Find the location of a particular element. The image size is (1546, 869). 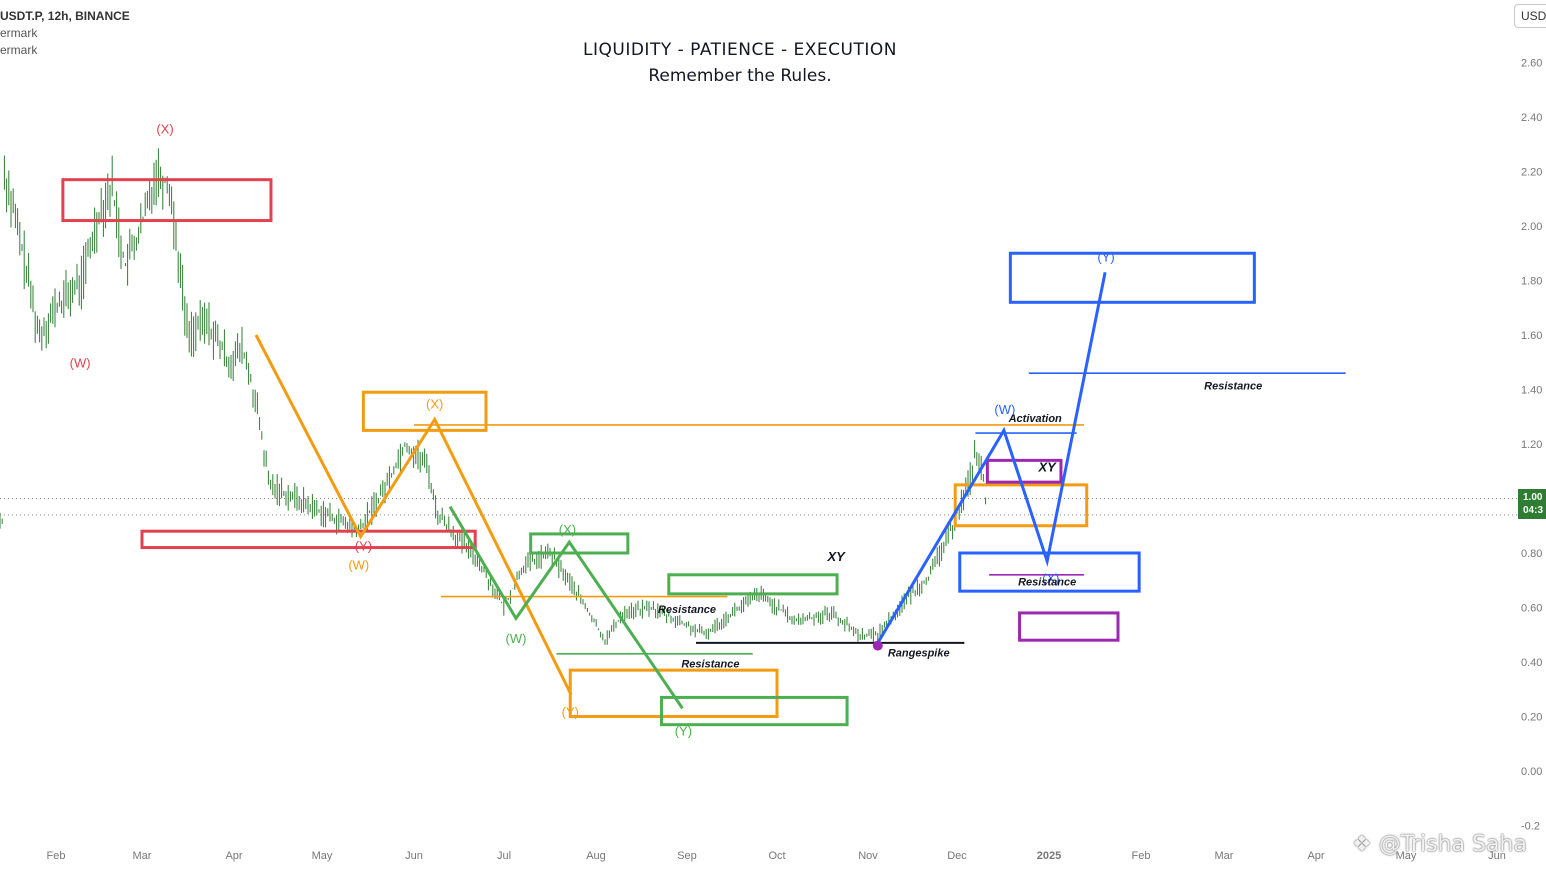

author-signature: ❖ @Trisha Saha is located at coordinates (1439, 844).